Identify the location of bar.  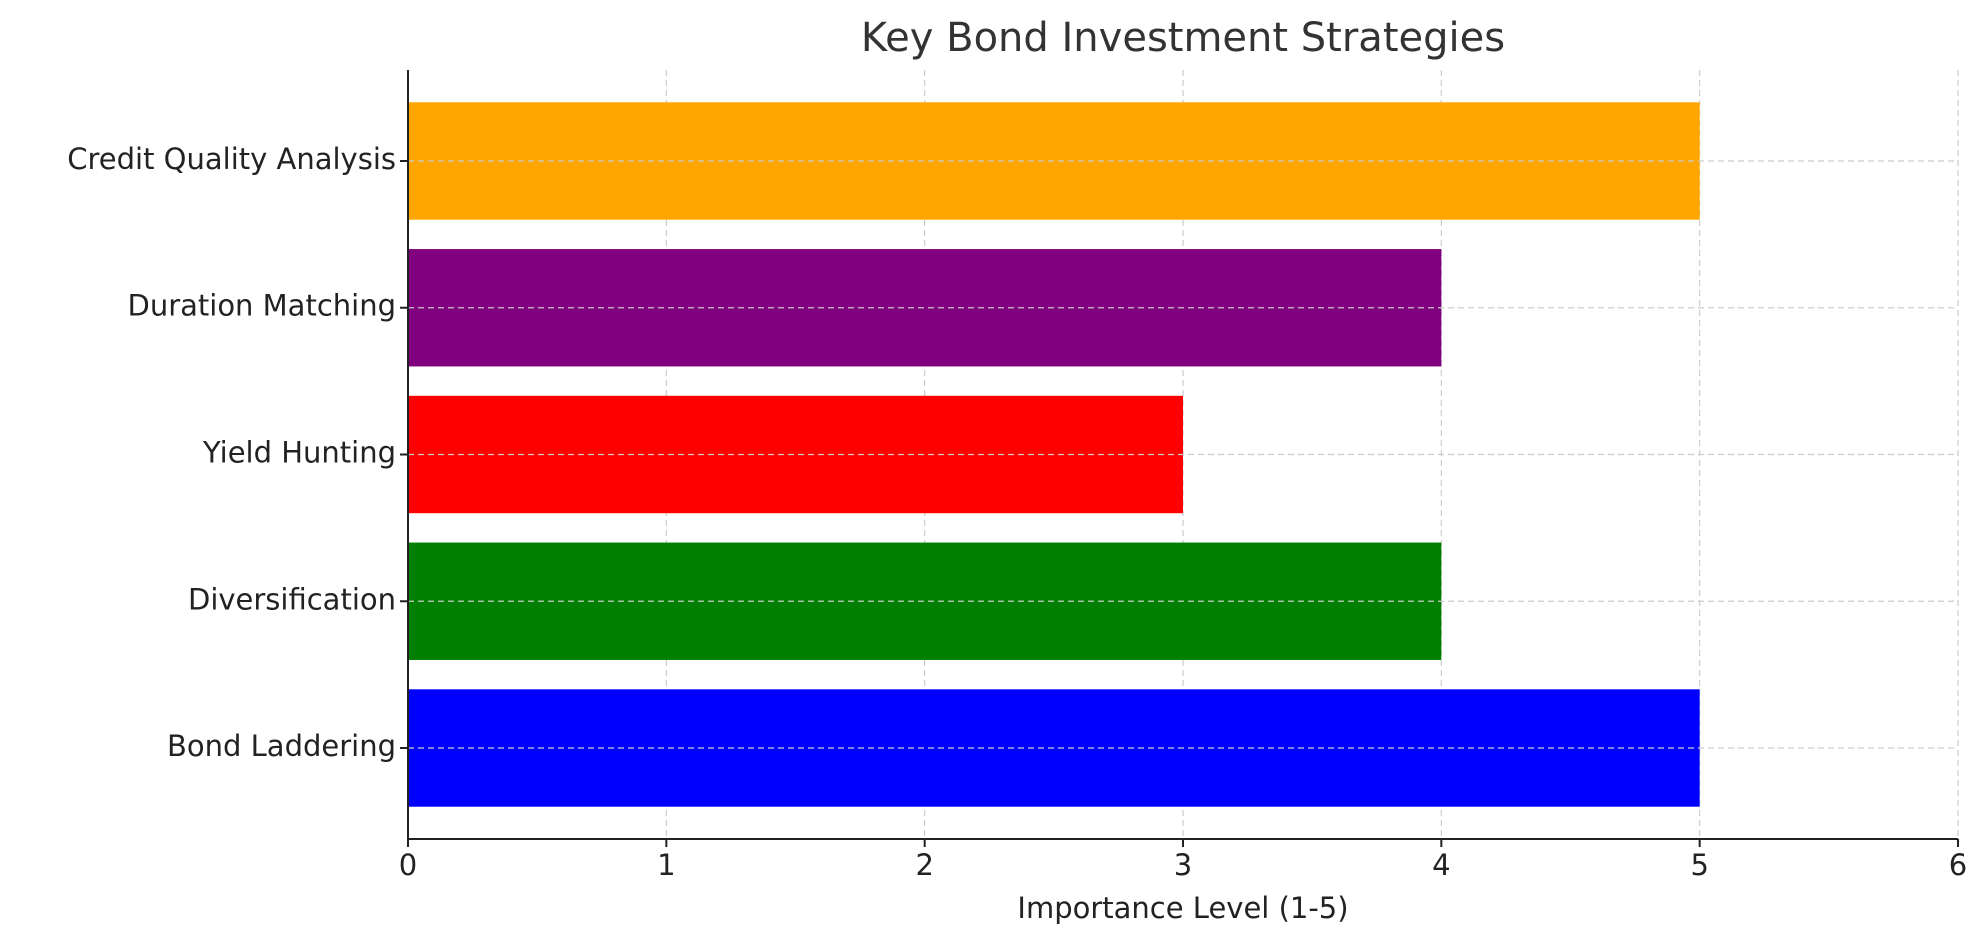
(795, 454).